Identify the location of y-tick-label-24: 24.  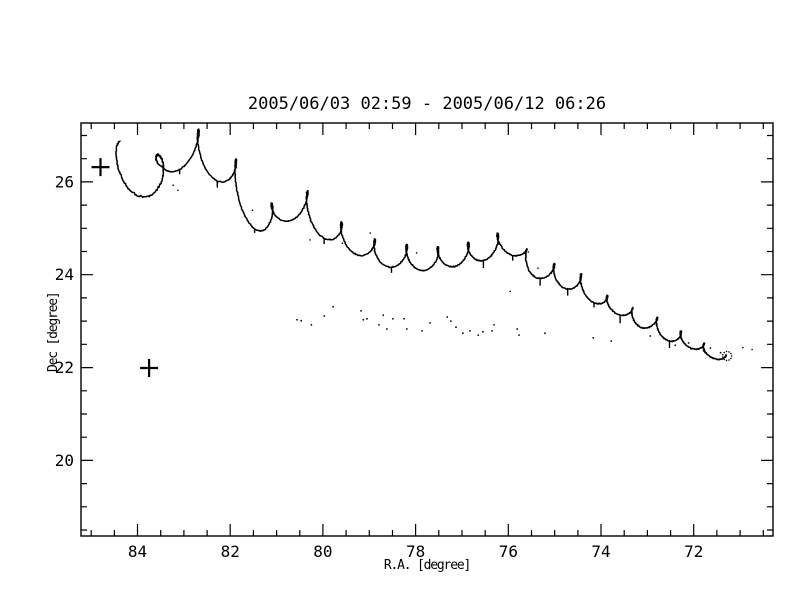
(64, 274).